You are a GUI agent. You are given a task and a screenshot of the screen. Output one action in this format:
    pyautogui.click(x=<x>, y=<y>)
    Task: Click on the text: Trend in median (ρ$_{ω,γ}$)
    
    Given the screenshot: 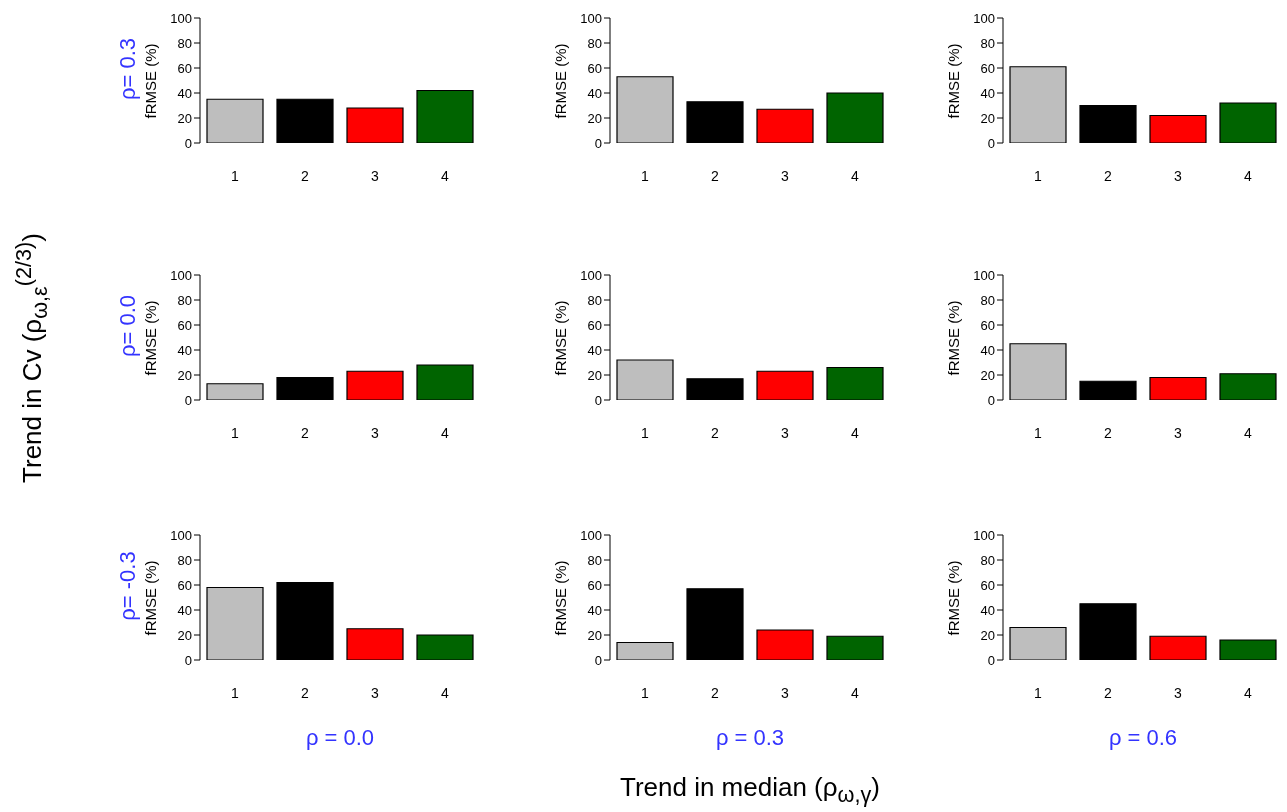 What is the action you would take?
    pyautogui.click(x=750, y=790)
    